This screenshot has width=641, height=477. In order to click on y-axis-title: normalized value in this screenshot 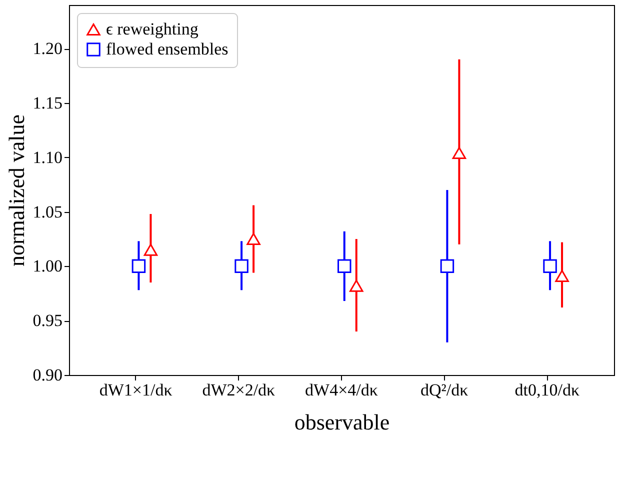, I will do `click(16, 190)`.